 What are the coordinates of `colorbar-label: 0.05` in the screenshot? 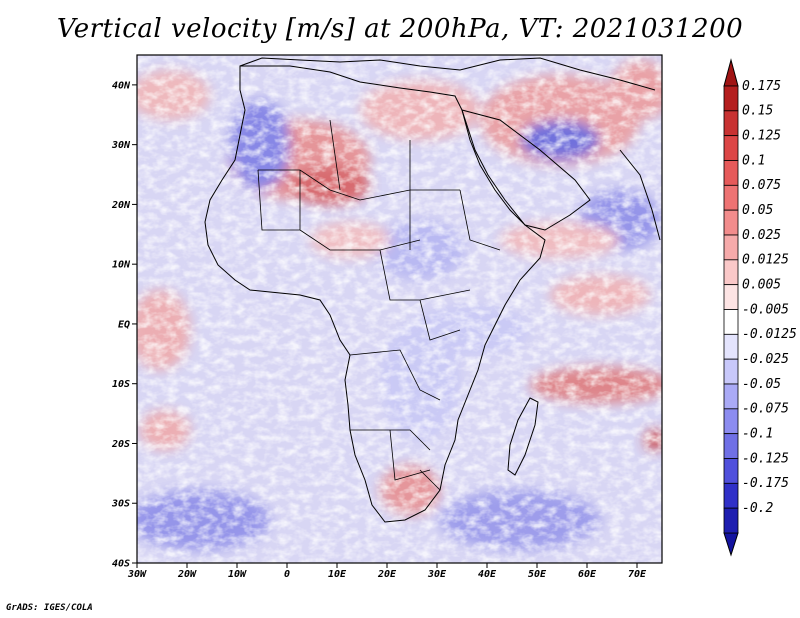 It's located at (757, 210).